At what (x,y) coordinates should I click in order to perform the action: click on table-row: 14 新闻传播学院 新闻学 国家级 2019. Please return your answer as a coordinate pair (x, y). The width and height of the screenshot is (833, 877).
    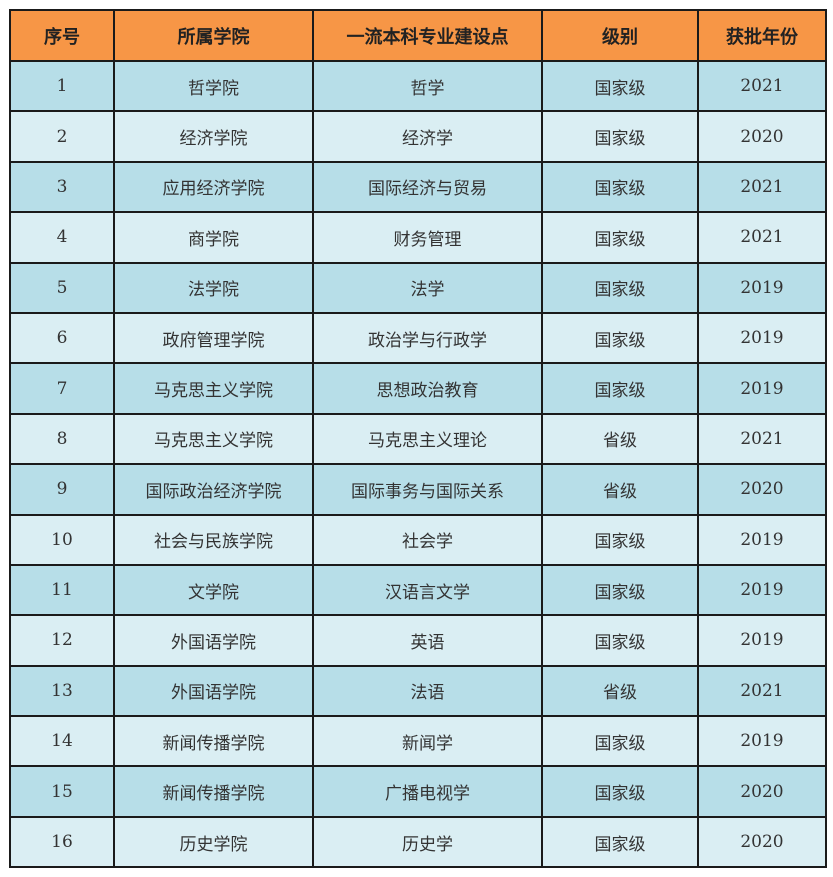
    Looking at the image, I should click on (418, 741).